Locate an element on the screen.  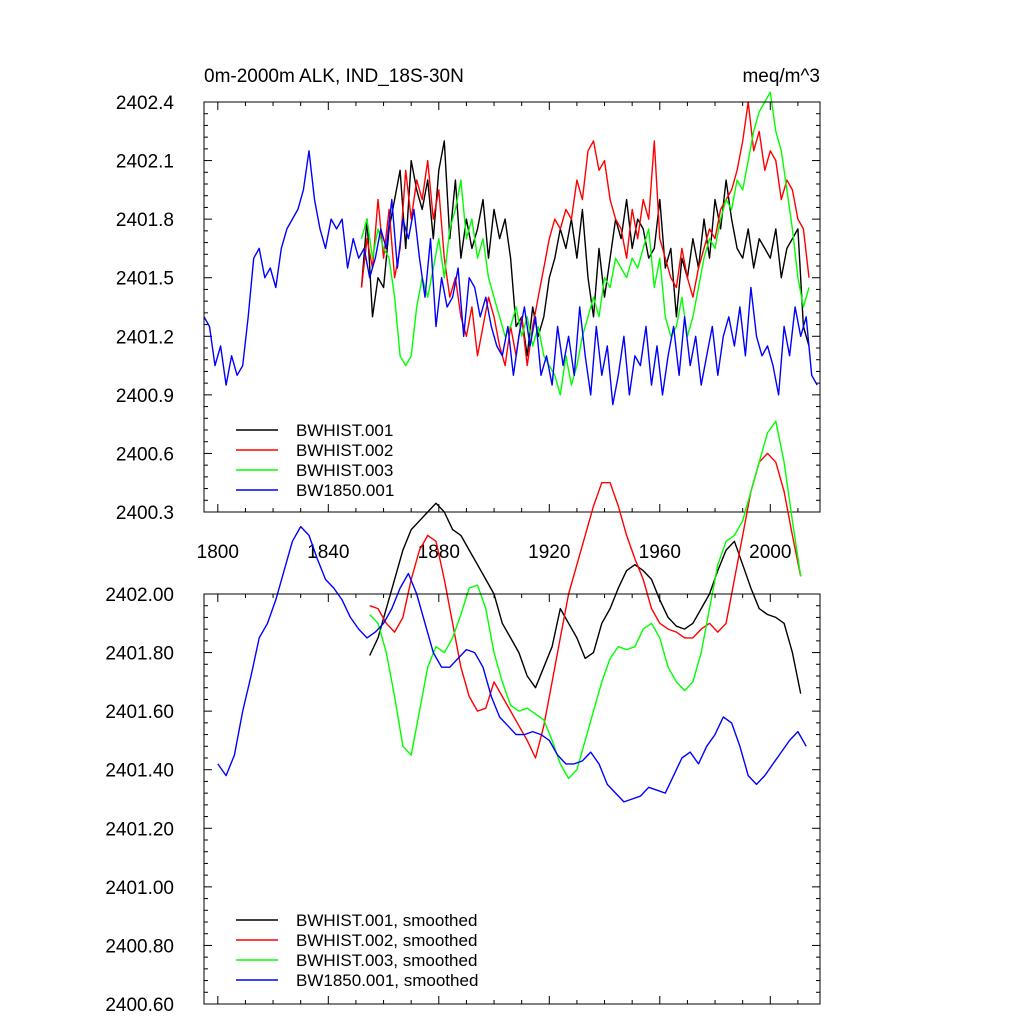
legend-label: BWHIST.002, smoothed is located at coordinates (386, 940).